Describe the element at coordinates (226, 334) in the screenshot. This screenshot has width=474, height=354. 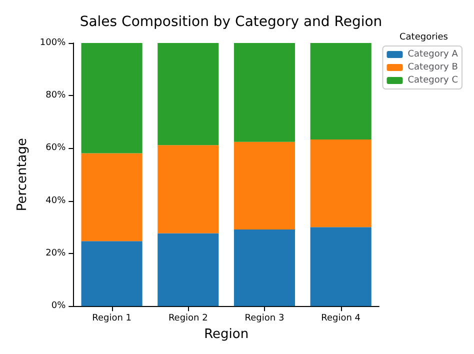
I see `x-axis-title: Region` at that location.